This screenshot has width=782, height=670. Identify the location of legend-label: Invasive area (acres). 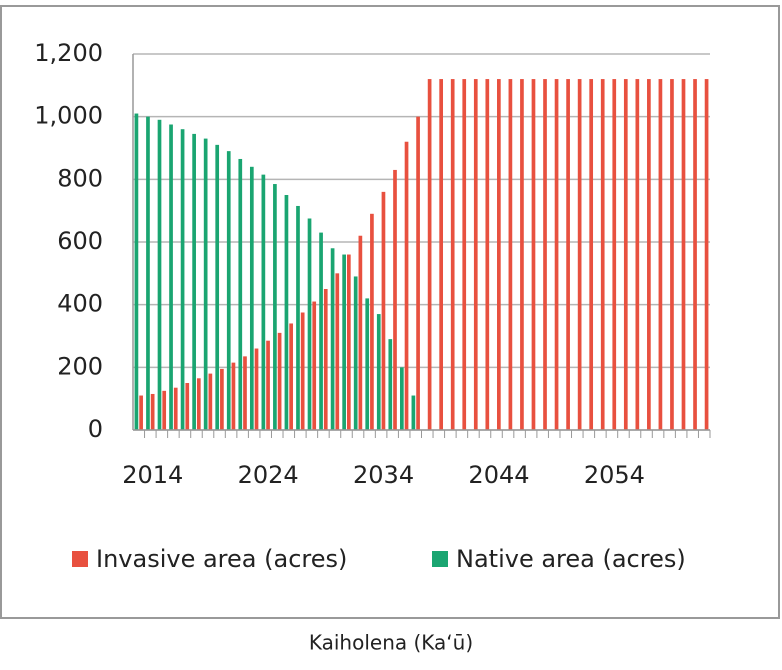
(221, 559).